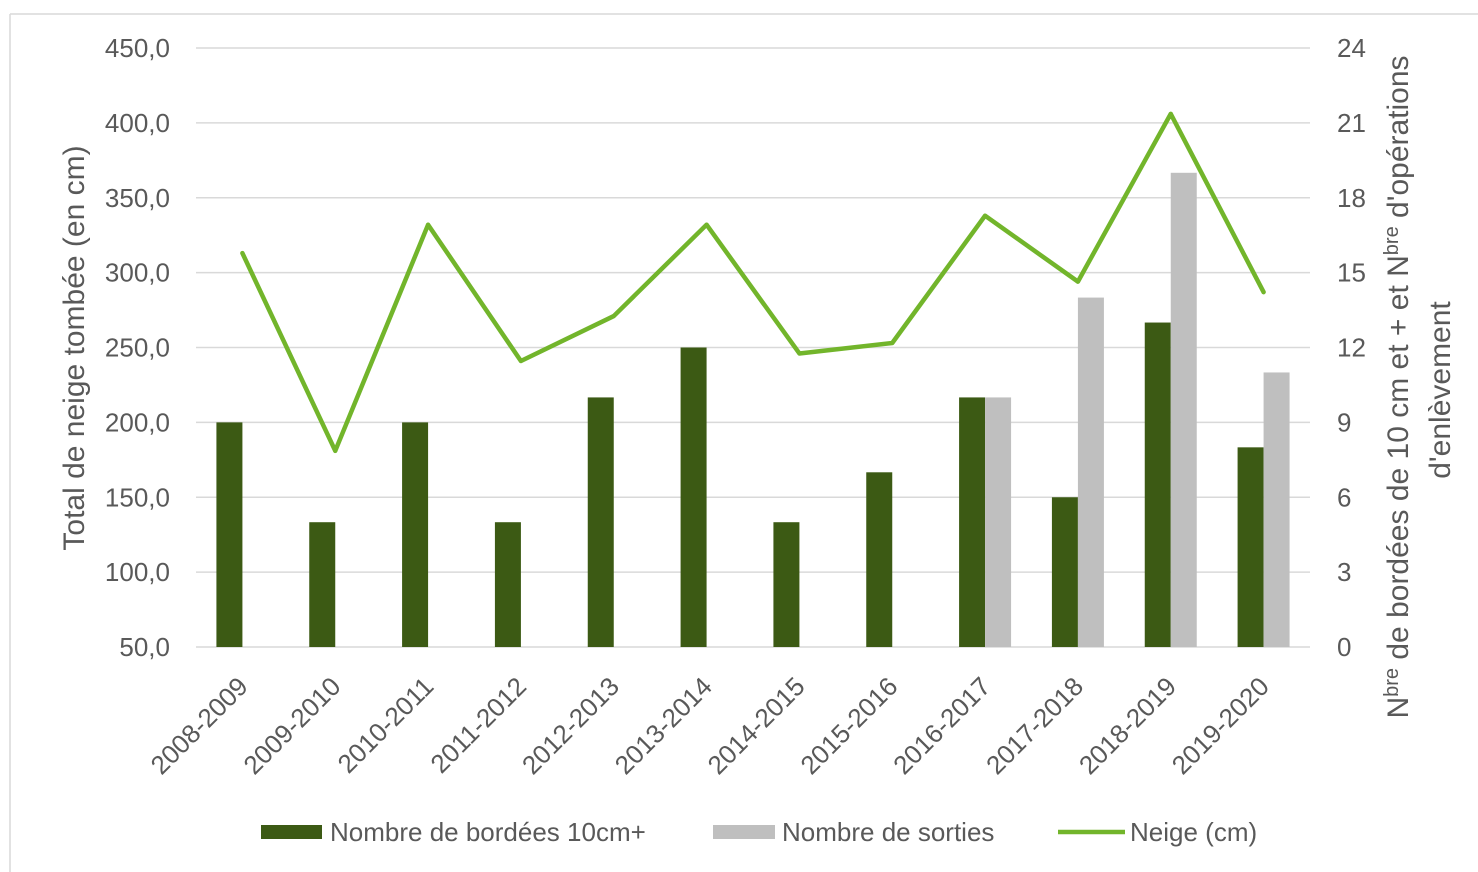 This screenshot has width=1478, height=872. Describe the element at coordinates (137, 422) in the screenshot. I see `y-tick-label: 200,0` at that location.